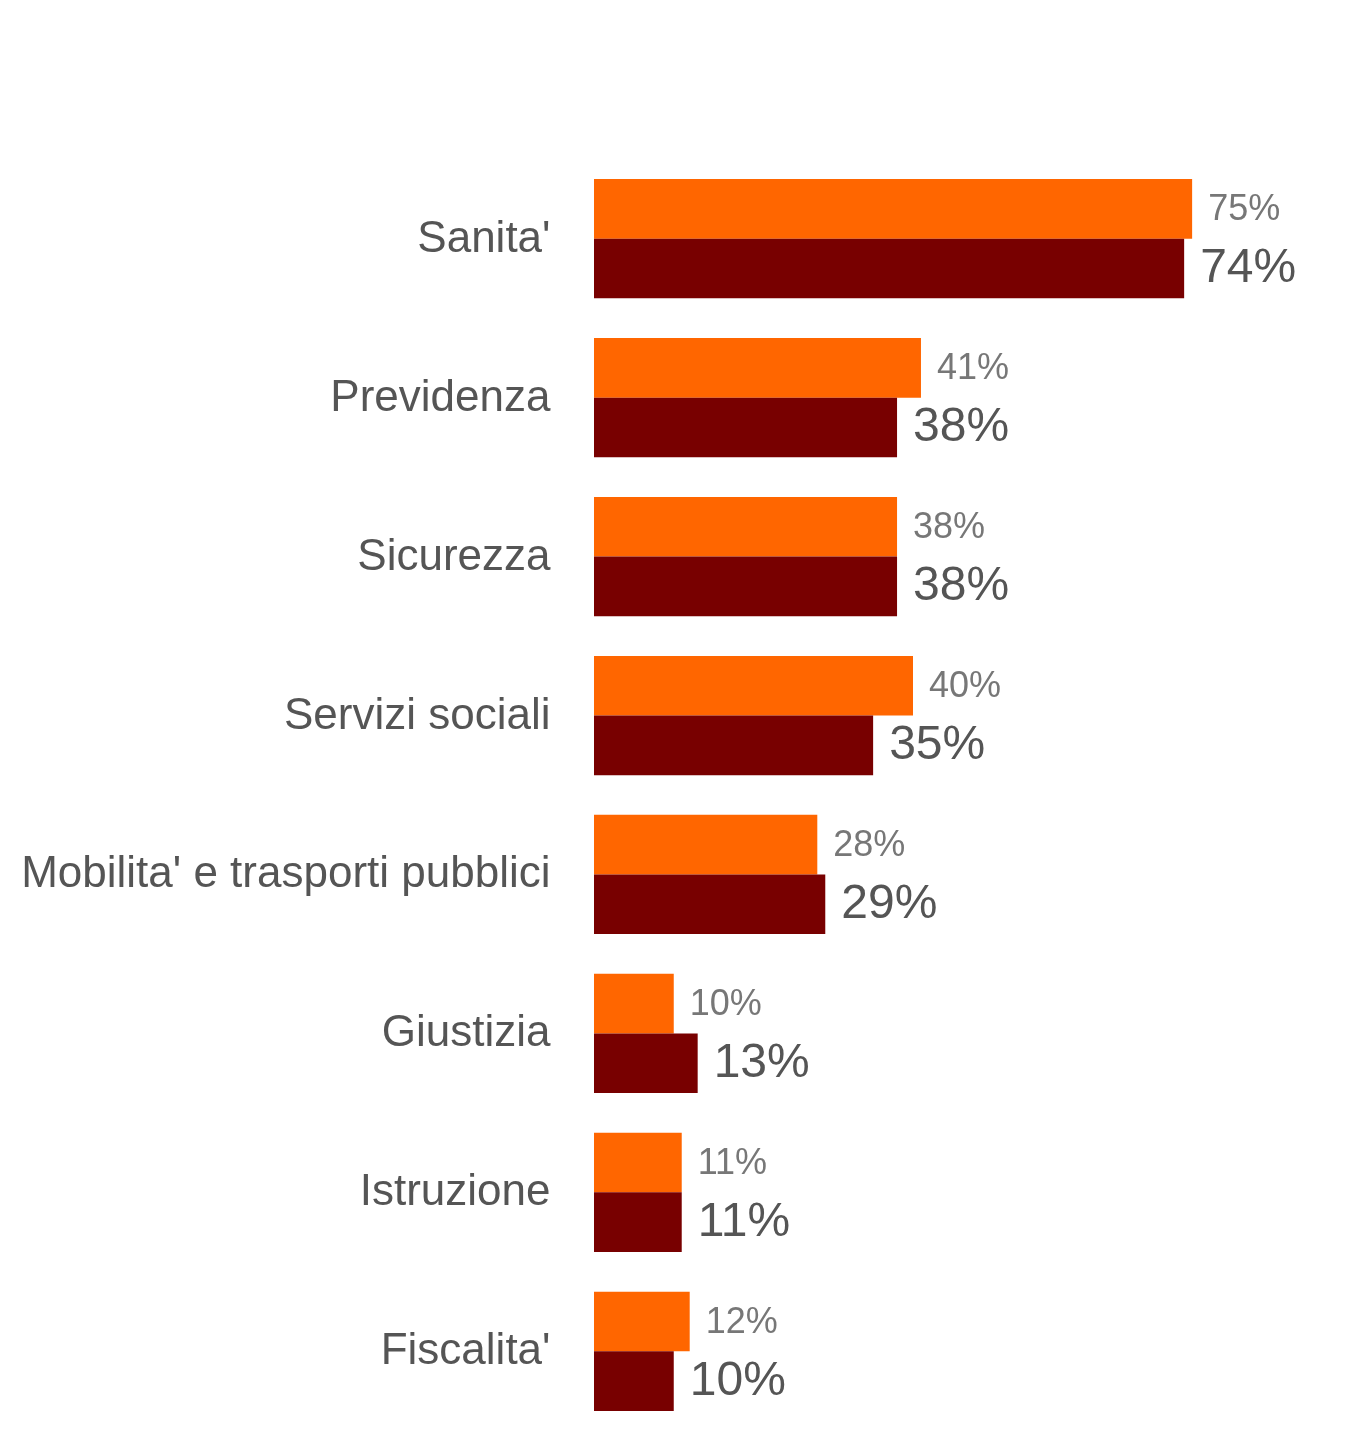 This screenshot has height=1440, width=1353. I want to click on y-tick-label: Servizi sociali, so click(417, 713).